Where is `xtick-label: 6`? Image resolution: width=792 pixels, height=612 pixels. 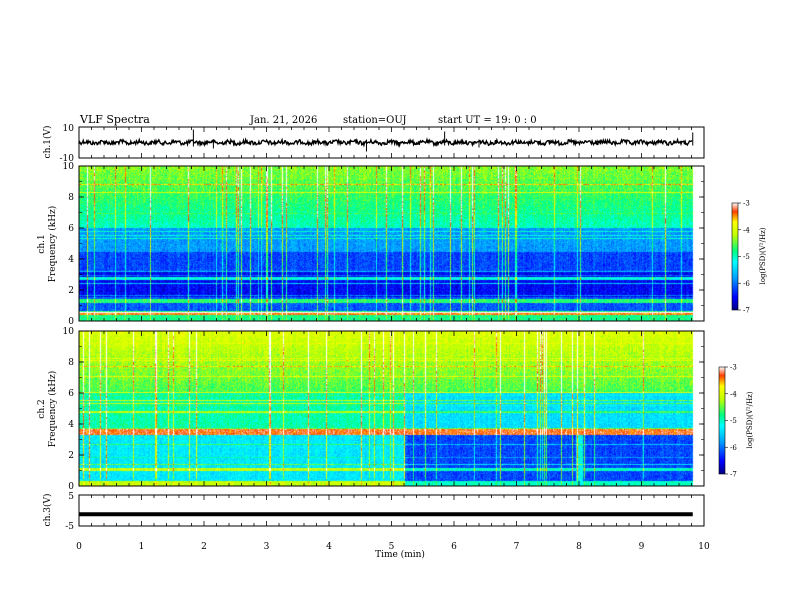
xtick-label: 6 is located at coordinates (454, 547).